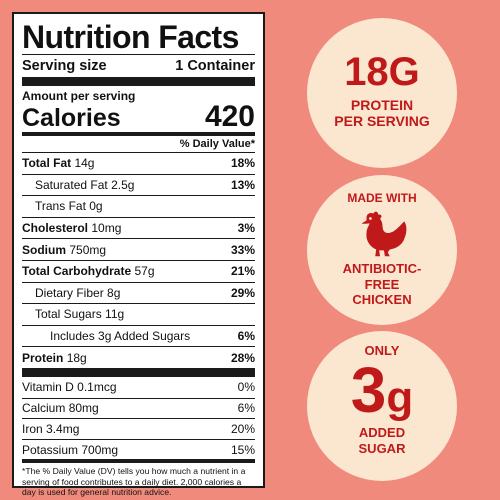 The image size is (500, 500). Describe the element at coordinates (242, 292) in the screenshot. I see `nutrient-dv: 29%` at that location.